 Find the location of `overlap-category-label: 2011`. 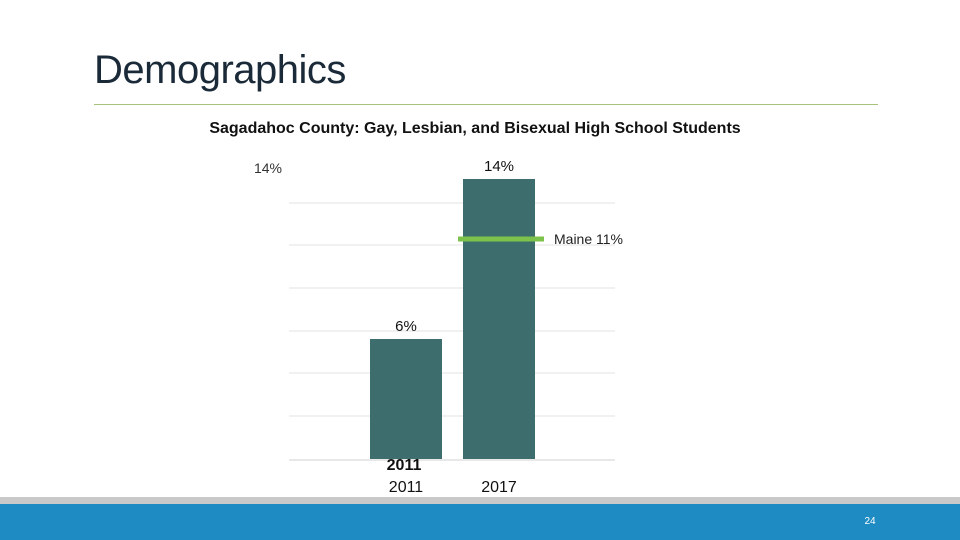

overlap-category-label: 2011 is located at coordinates (404, 465).